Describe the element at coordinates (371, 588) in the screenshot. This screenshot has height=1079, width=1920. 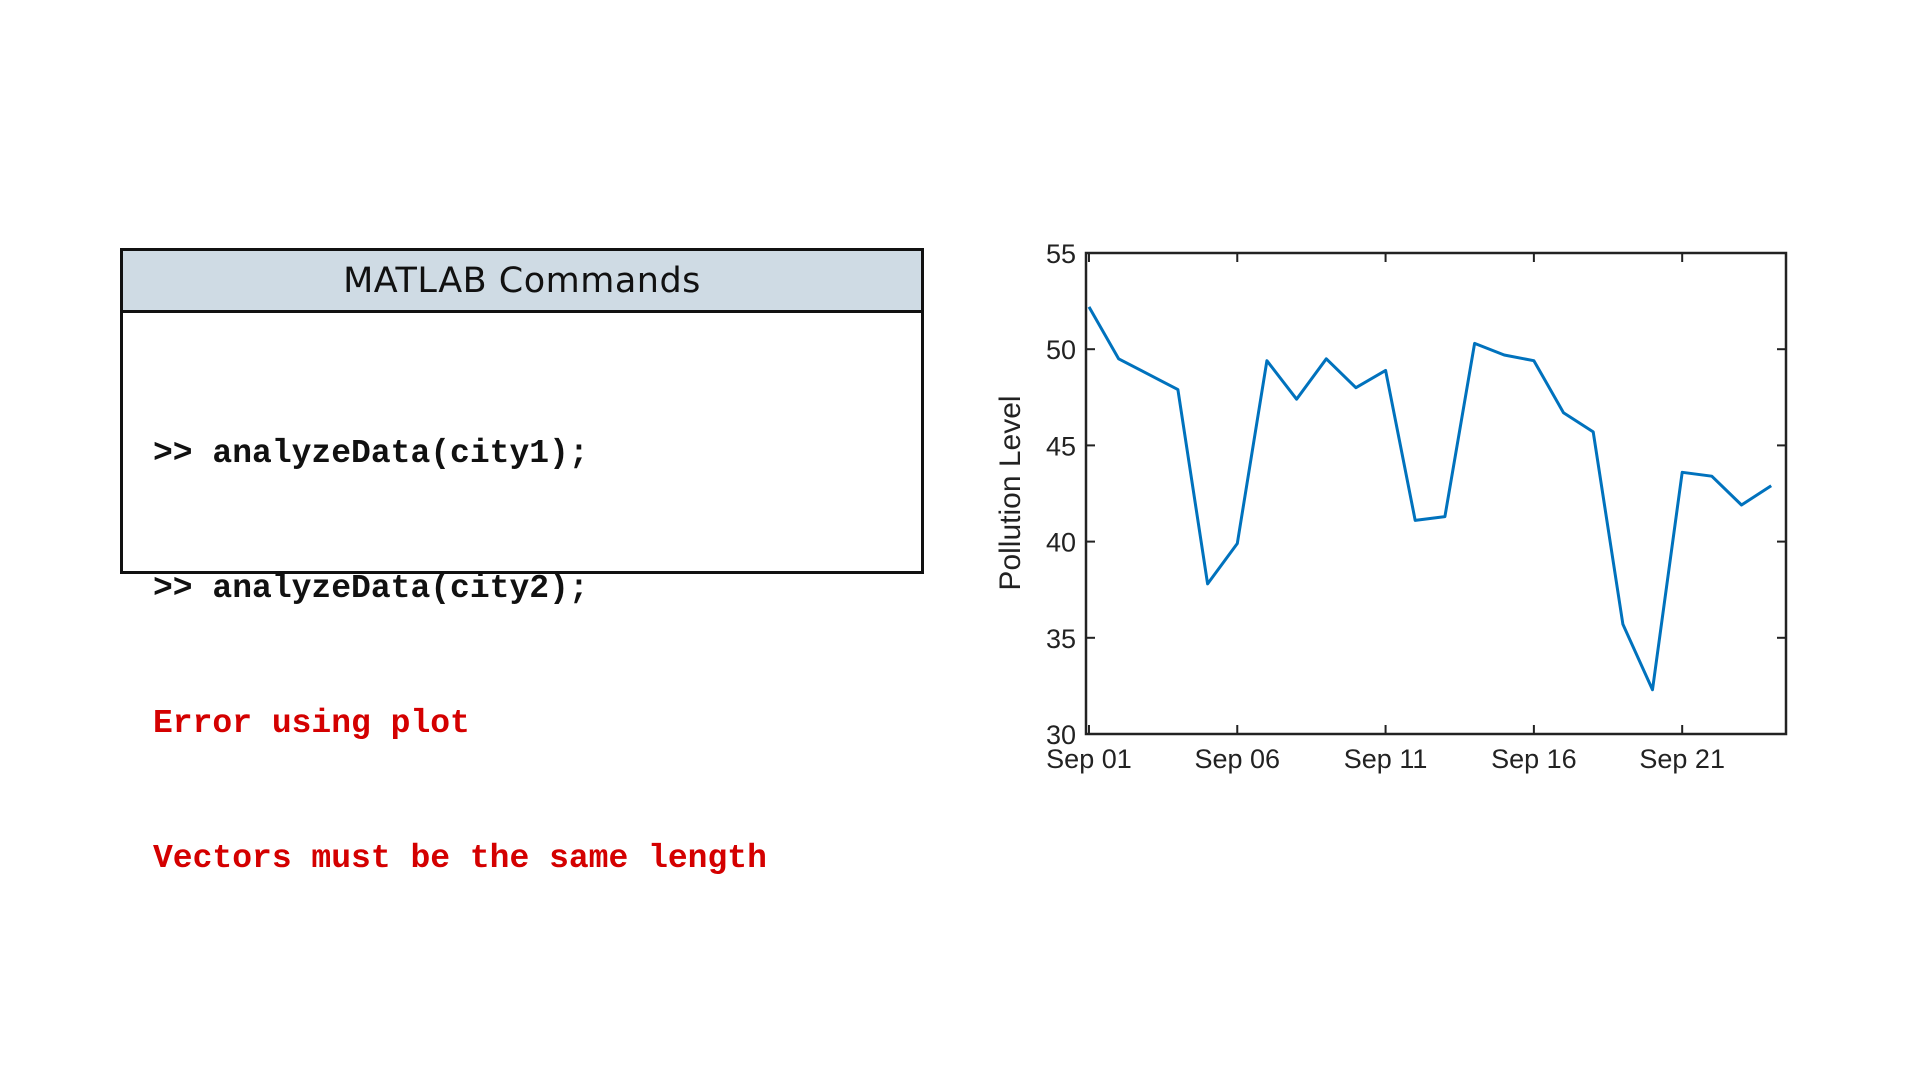
I see `command-line-2: >> analyzeData(city2);` at that location.